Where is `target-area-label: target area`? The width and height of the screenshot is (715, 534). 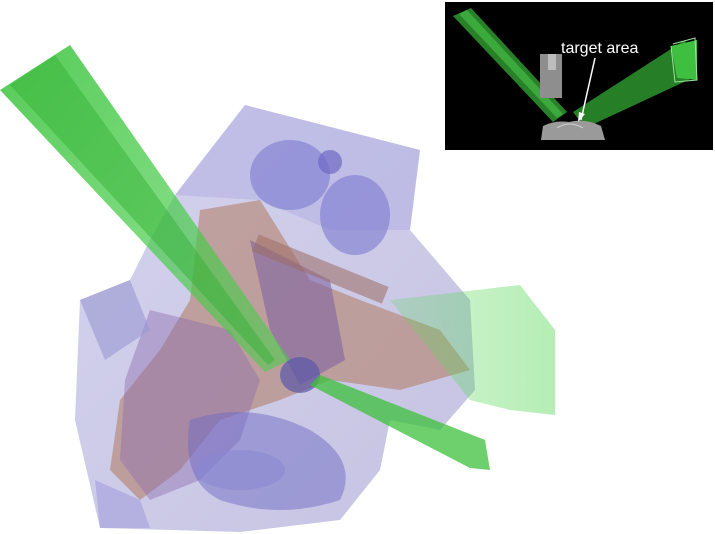
target-area-label: target area is located at coordinates (600, 48).